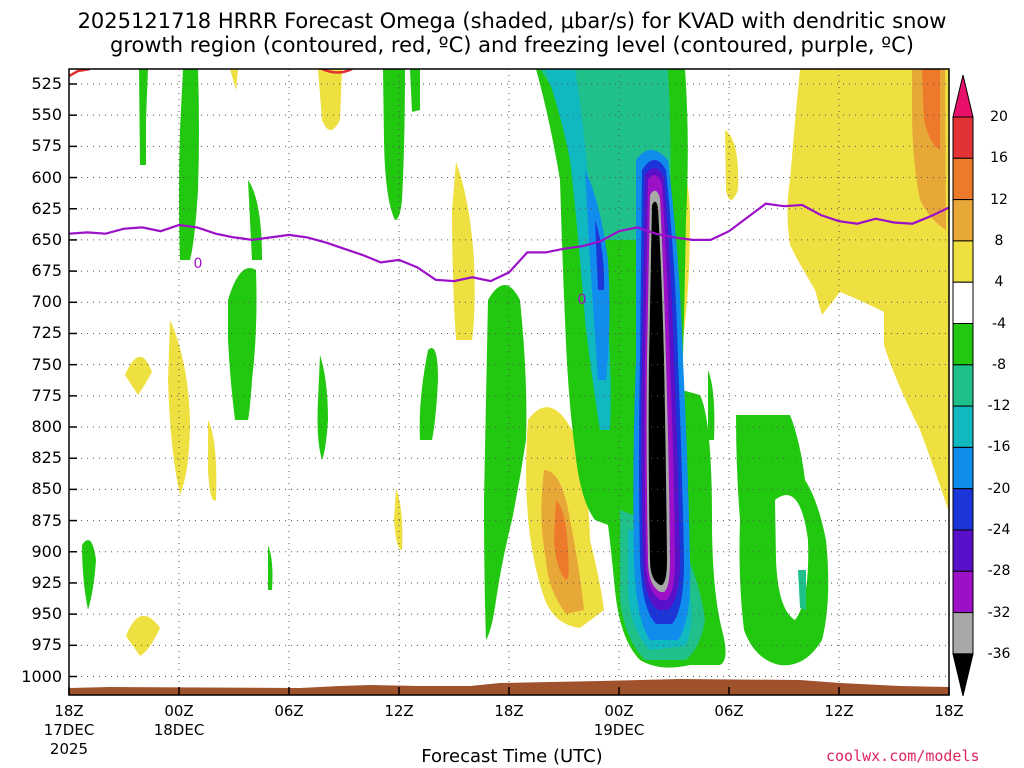  What do you see at coordinates (999, 612) in the screenshot?
I see `colorbar-label: -32` at bounding box center [999, 612].